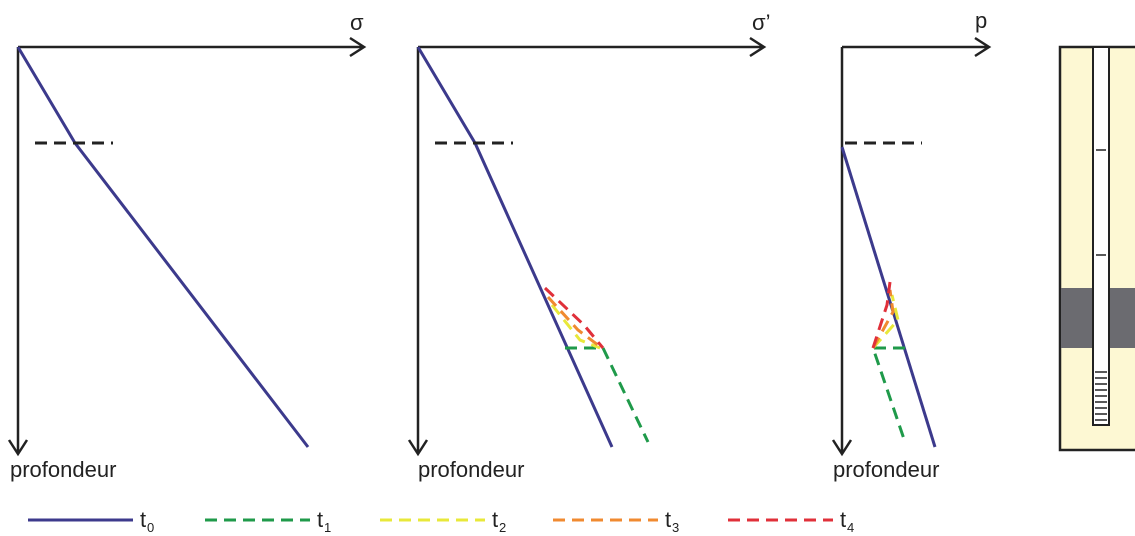 The width and height of the screenshot is (1135, 536). What do you see at coordinates (357, 22) in the screenshot?
I see `axis-label: σ` at bounding box center [357, 22].